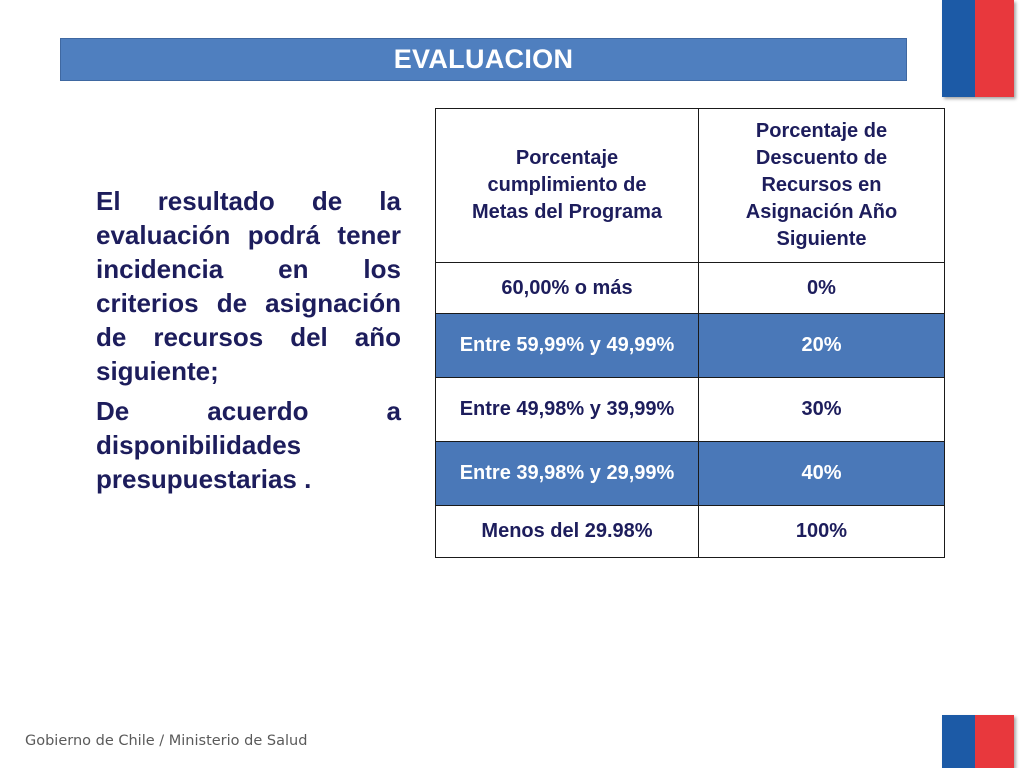 This screenshot has height=768, width=1024. Describe the element at coordinates (821, 345) in the screenshot. I see `discount-cell: 20%` at that location.